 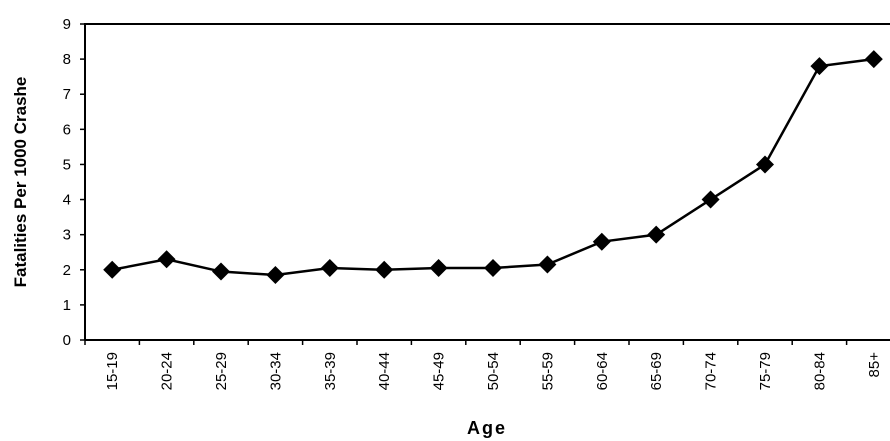 I want to click on y-tick-label: 4, so click(x=67, y=200).